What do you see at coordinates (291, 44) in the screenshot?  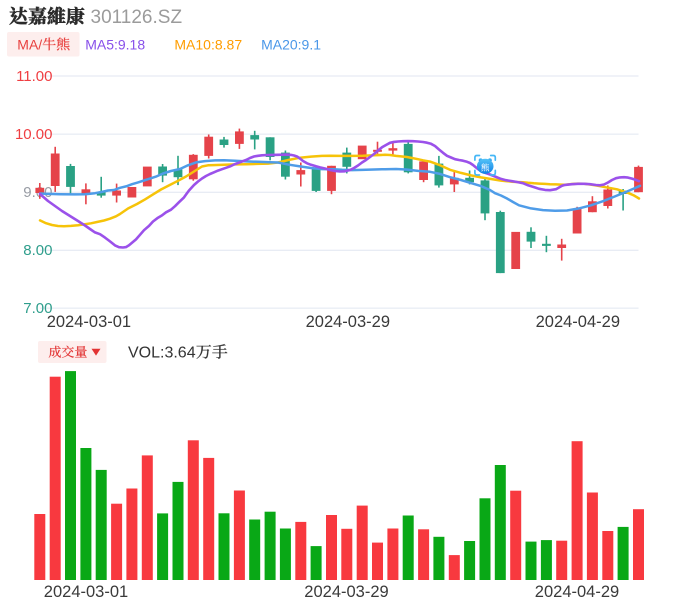 I see `svg-text: MA20:9.1` at bounding box center [291, 44].